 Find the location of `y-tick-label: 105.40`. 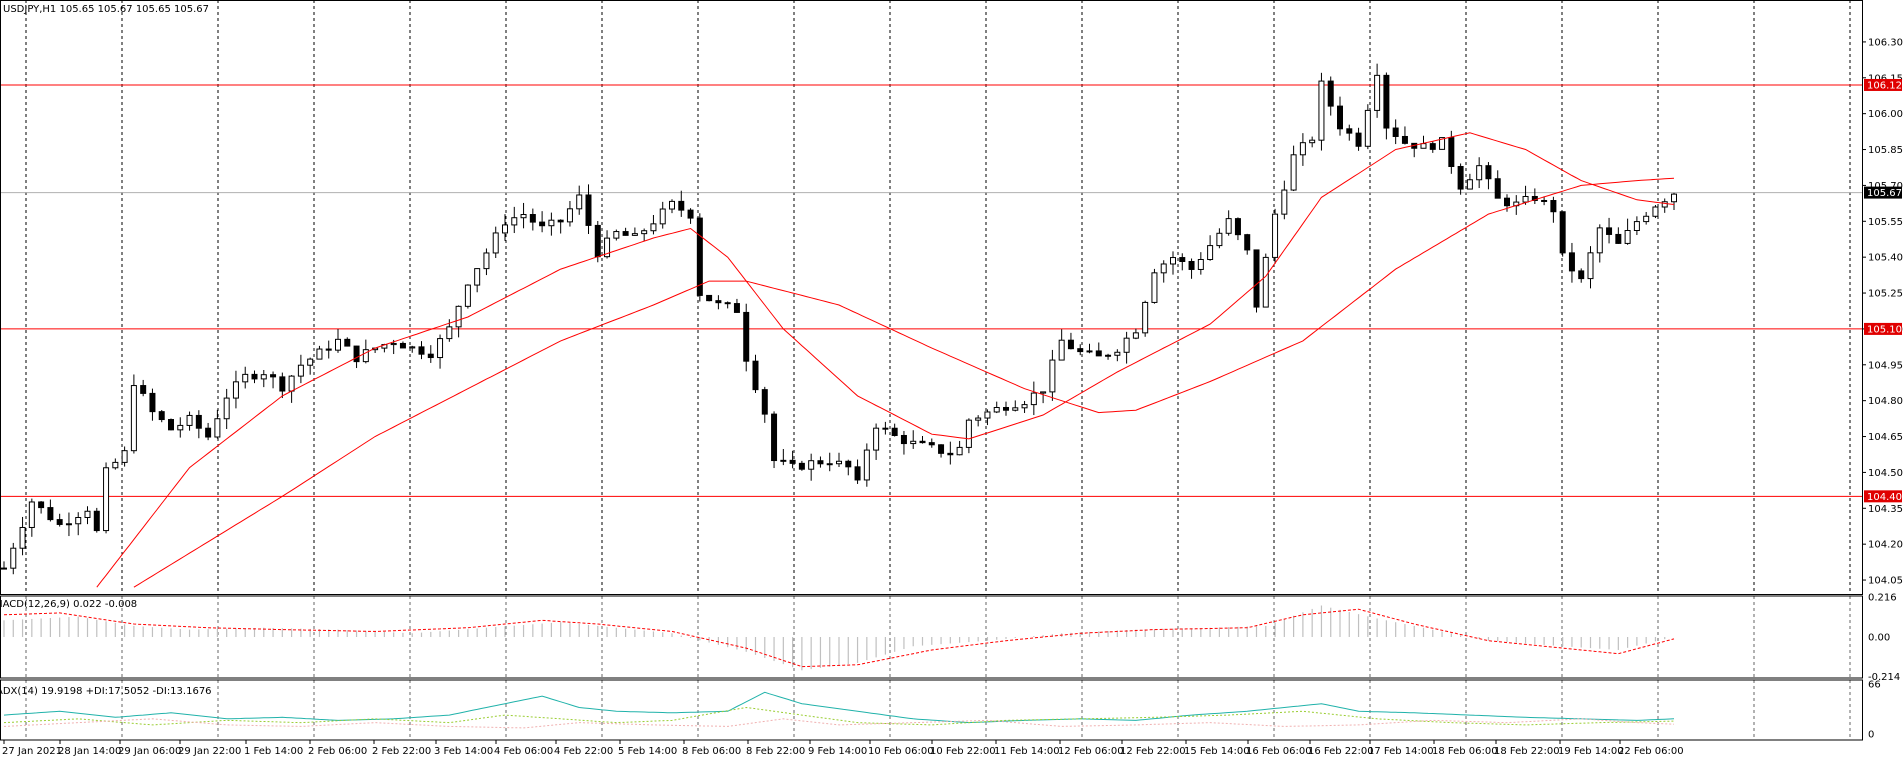

y-tick-label: 105.40 is located at coordinates (1885, 258).